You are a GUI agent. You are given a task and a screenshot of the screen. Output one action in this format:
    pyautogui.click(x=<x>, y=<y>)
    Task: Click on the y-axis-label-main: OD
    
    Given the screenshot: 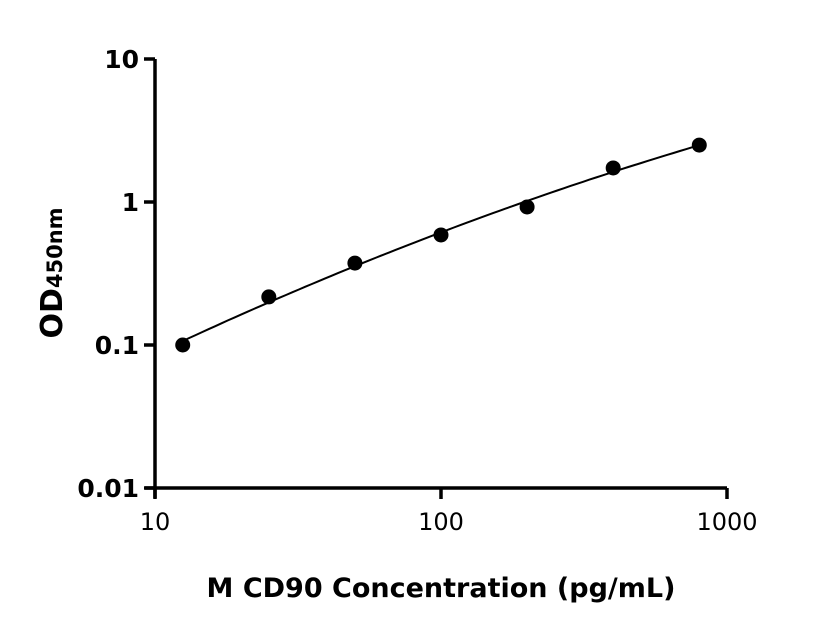 What is the action you would take?
    pyautogui.click(x=52, y=313)
    